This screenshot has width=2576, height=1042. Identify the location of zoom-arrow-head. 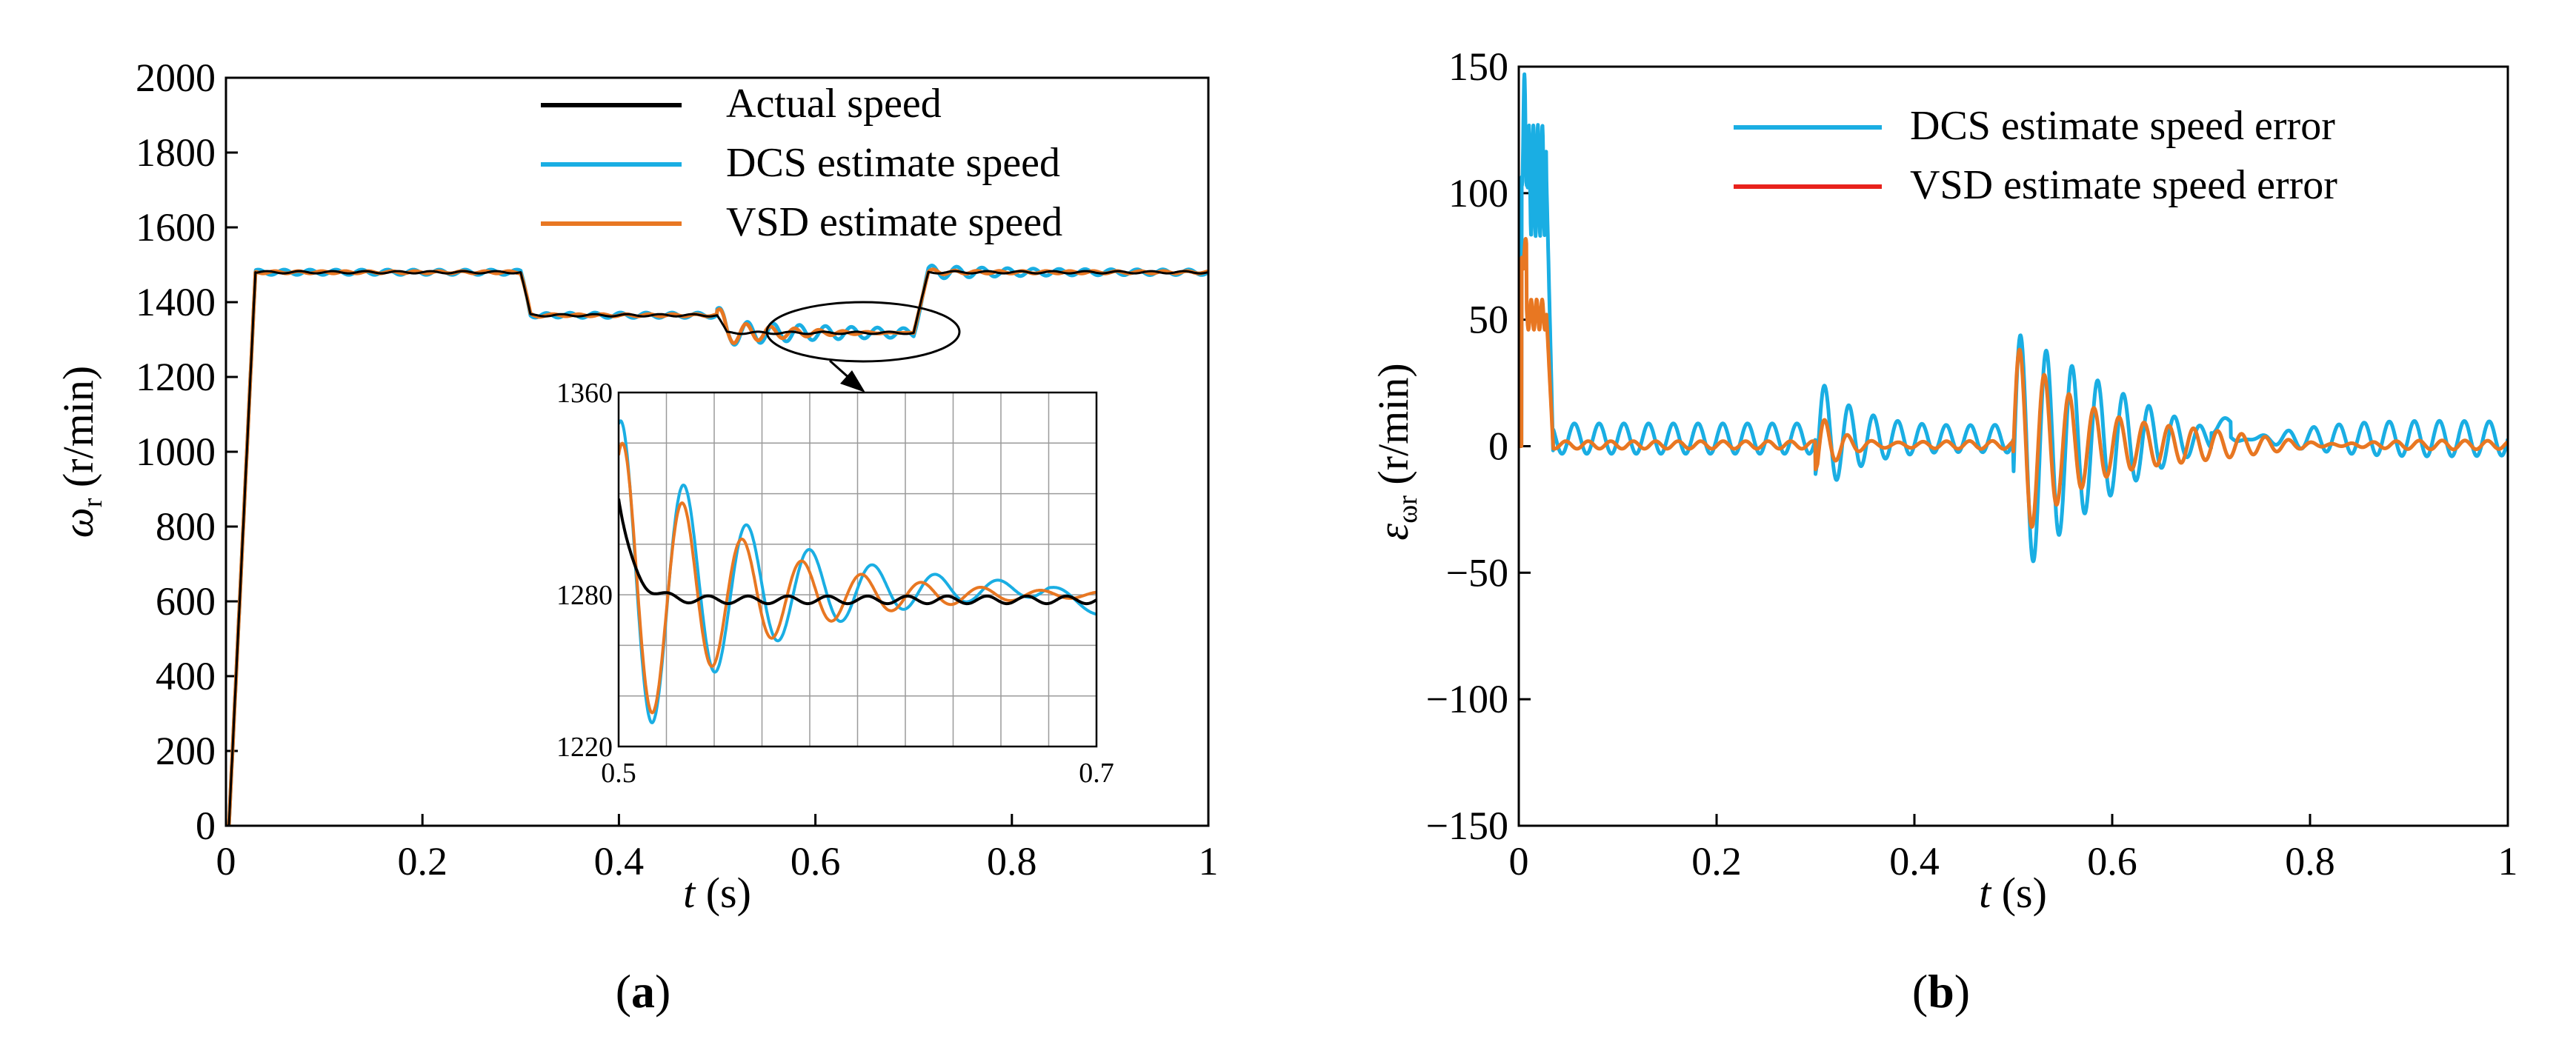
(853, 381).